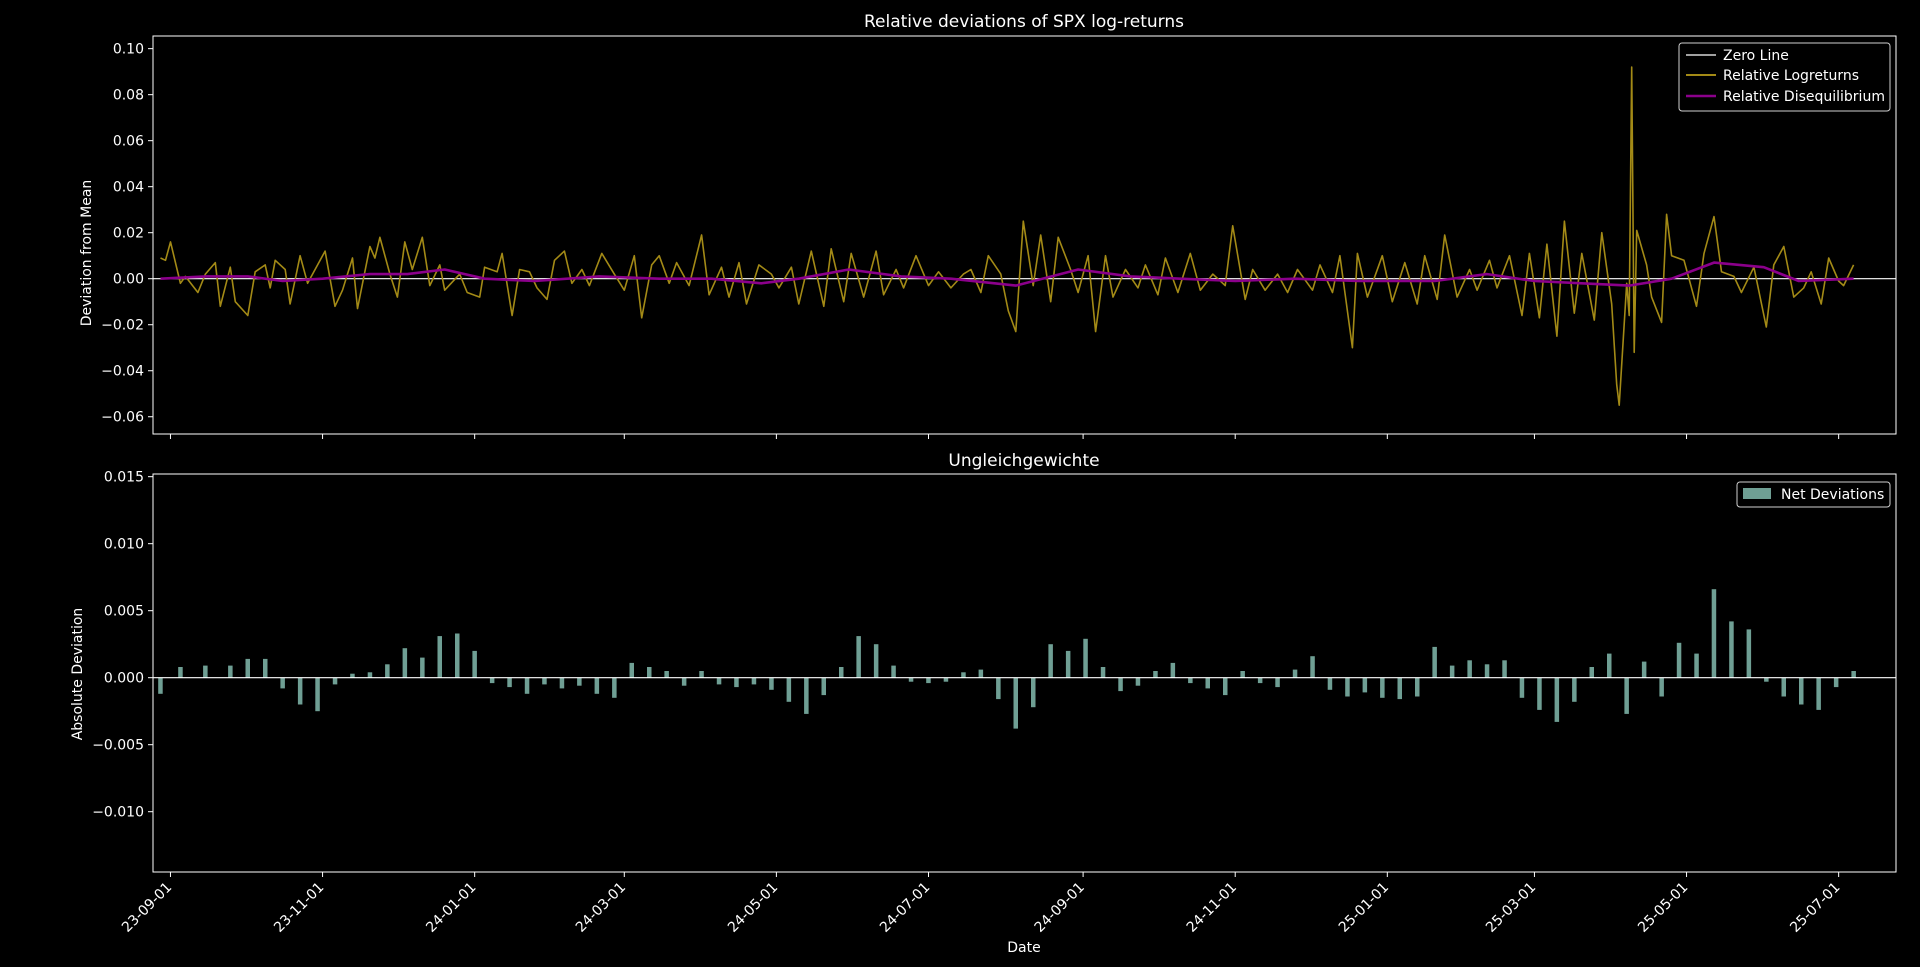 Image resolution: width=1920 pixels, height=967 pixels. Describe the element at coordinates (1023, 461) in the screenshot. I see `bottom-chart-title: Ungleichgewichte` at that location.